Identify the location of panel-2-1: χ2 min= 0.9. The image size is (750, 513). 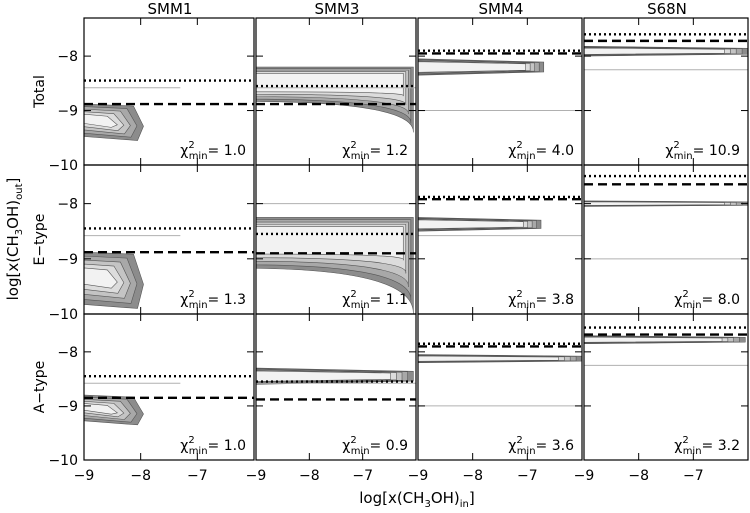
(336, 387).